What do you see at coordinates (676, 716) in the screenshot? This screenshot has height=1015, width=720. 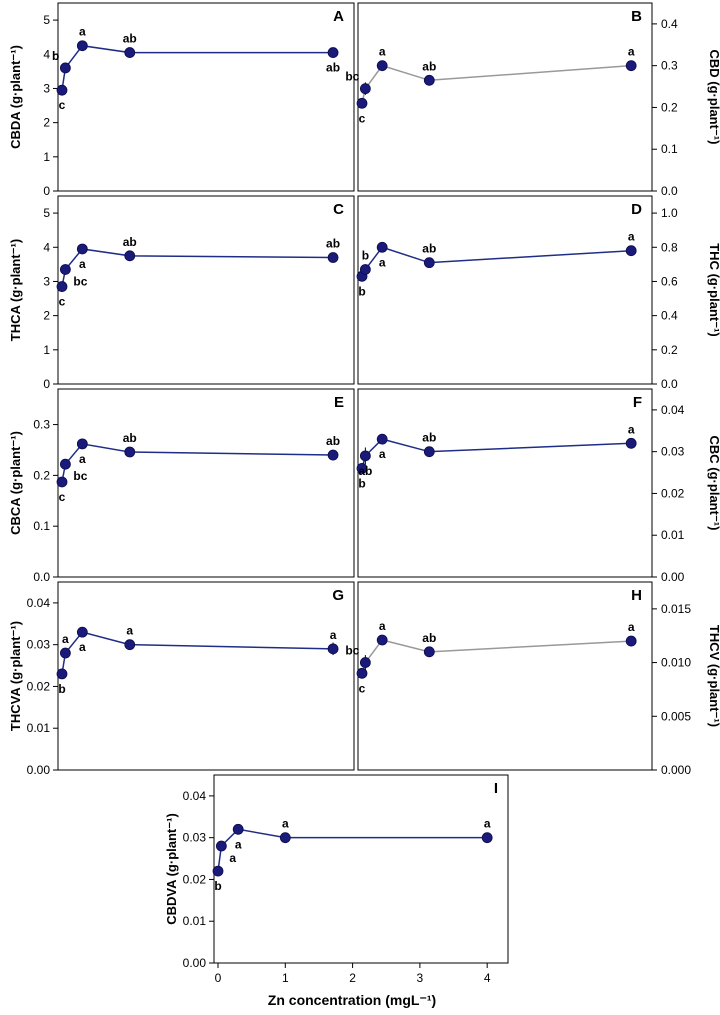 I see `y-tick-label: 0.005` at bounding box center [676, 716].